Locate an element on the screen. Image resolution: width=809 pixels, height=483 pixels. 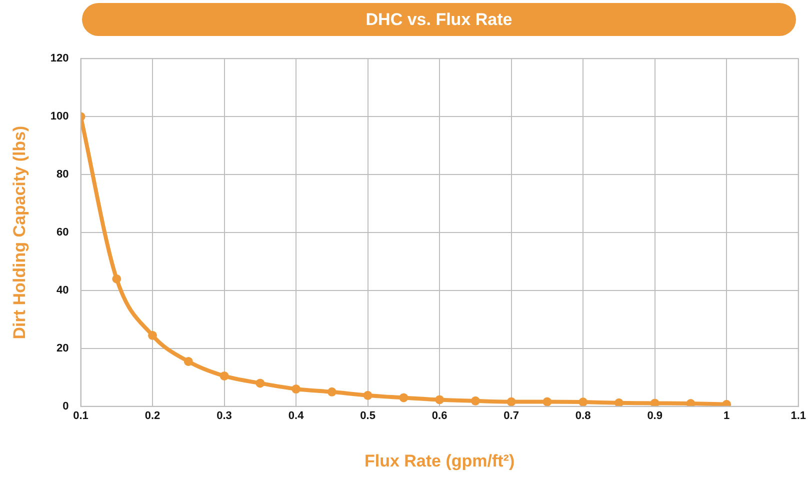
y-tick-label: 40 is located at coordinates (62, 290).